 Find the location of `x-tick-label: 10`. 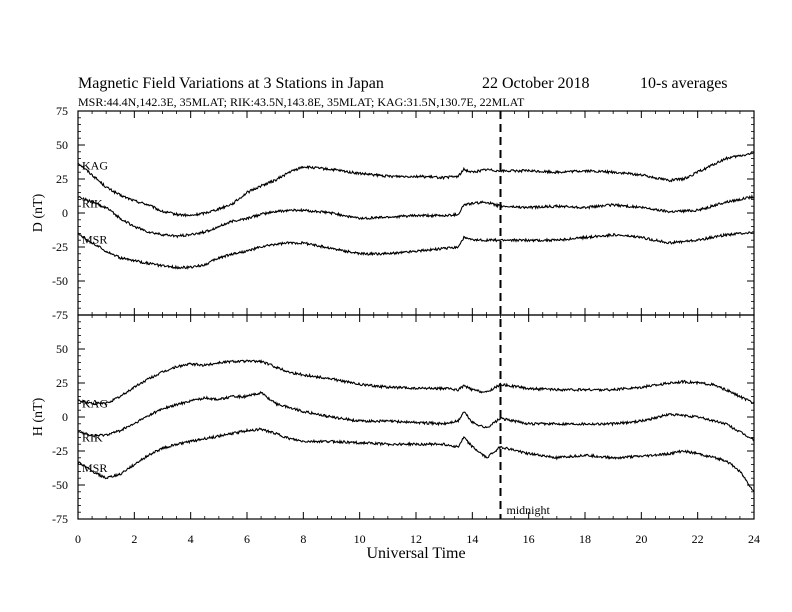

x-tick-label: 10 is located at coordinates (360, 539).